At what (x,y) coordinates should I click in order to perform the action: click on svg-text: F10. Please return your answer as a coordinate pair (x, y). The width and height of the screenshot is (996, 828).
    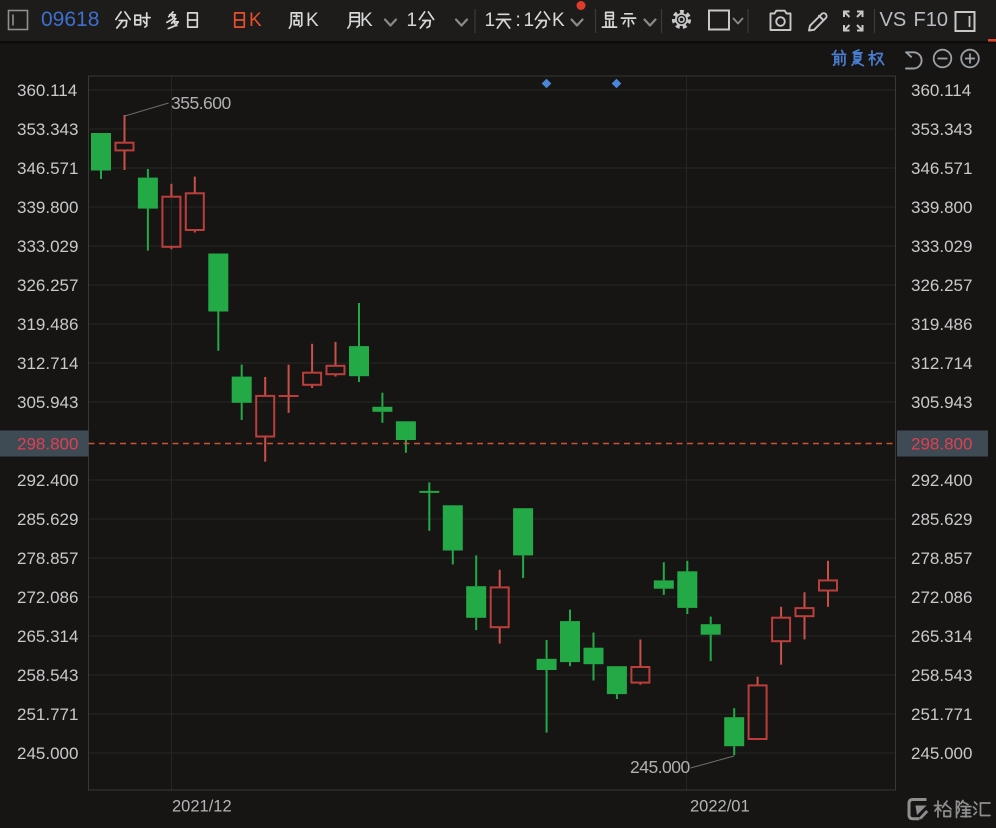
    Looking at the image, I should click on (931, 20).